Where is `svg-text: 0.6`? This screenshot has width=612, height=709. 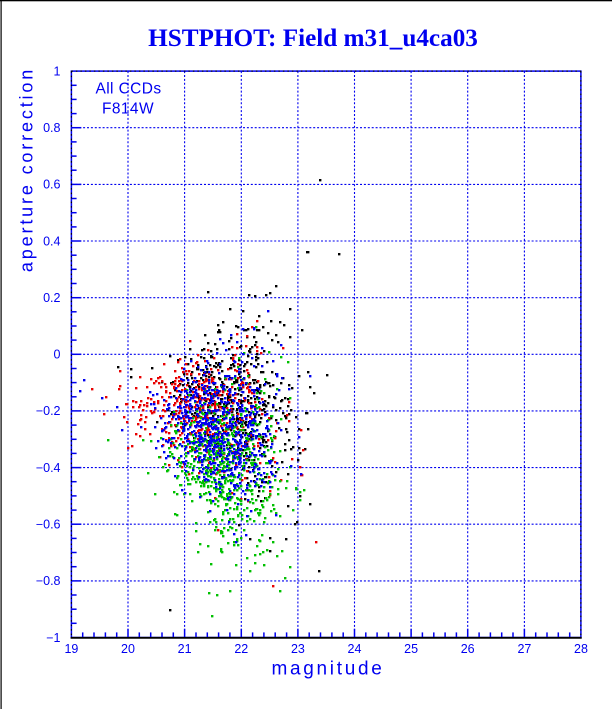
svg-text: 0.6 is located at coordinates (51, 185).